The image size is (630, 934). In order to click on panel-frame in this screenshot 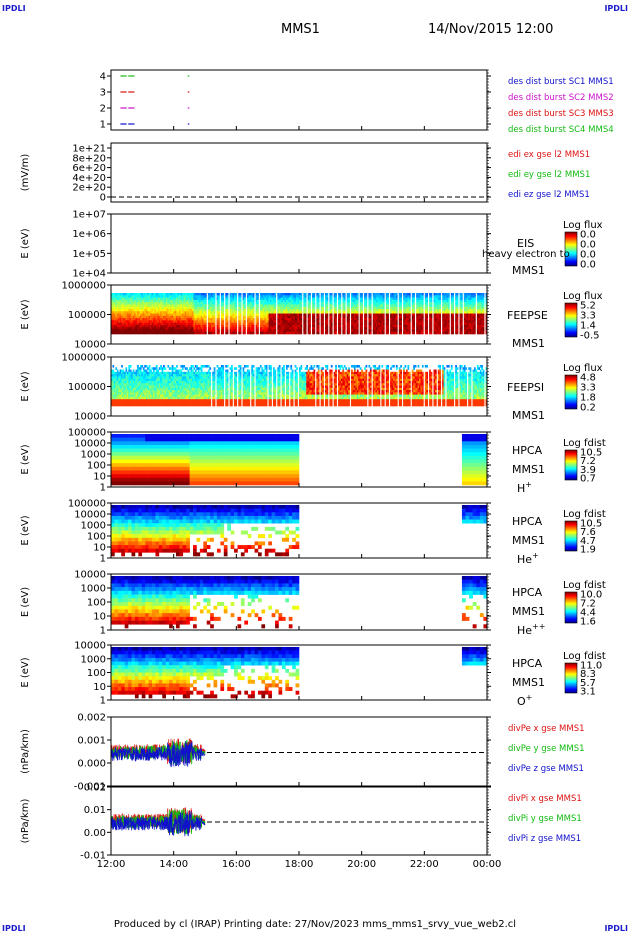, I will do `click(299, 243)`.